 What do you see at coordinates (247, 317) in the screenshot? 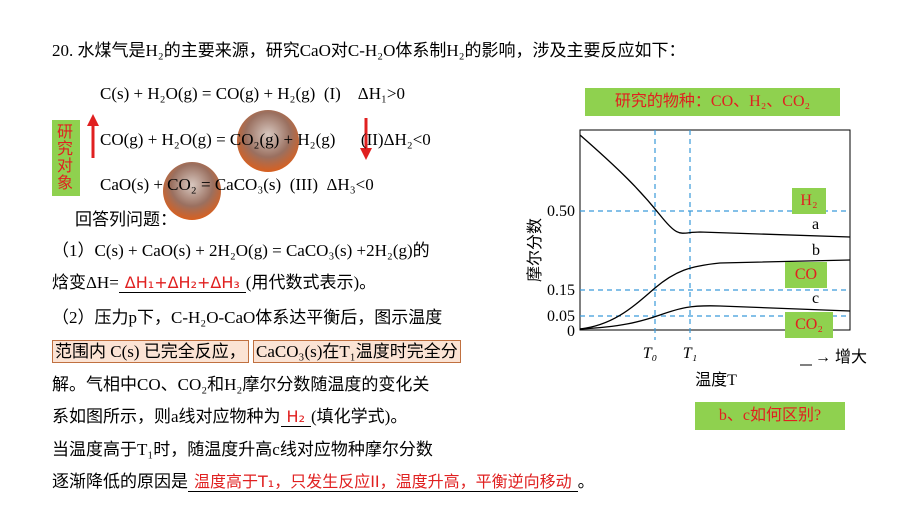
I see `text-line: （2）压力p下，C-H₂O-CaO体系达平衡后，图示温度` at bounding box center [247, 317].